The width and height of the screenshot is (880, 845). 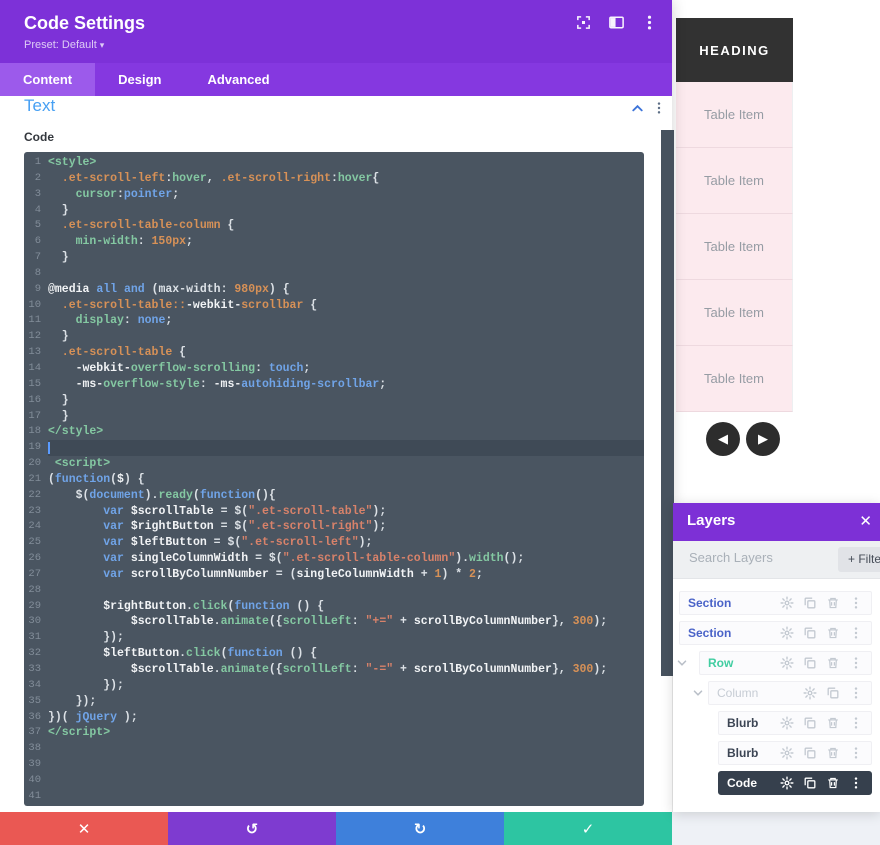 What do you see at coordinates (37, 241) in the screenshot?
I see `line-number: 6` at bounding box center [37, 241].